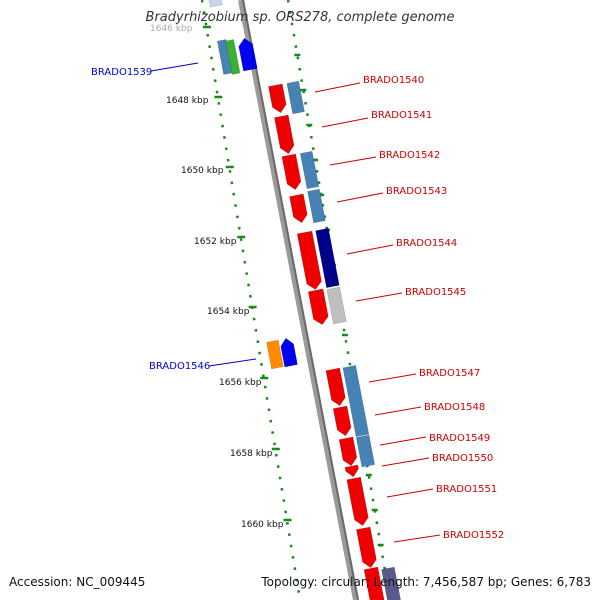 This screenshot has width=600, height=600. I want to click on gene-label: BRADO1546, so click(179, 366).